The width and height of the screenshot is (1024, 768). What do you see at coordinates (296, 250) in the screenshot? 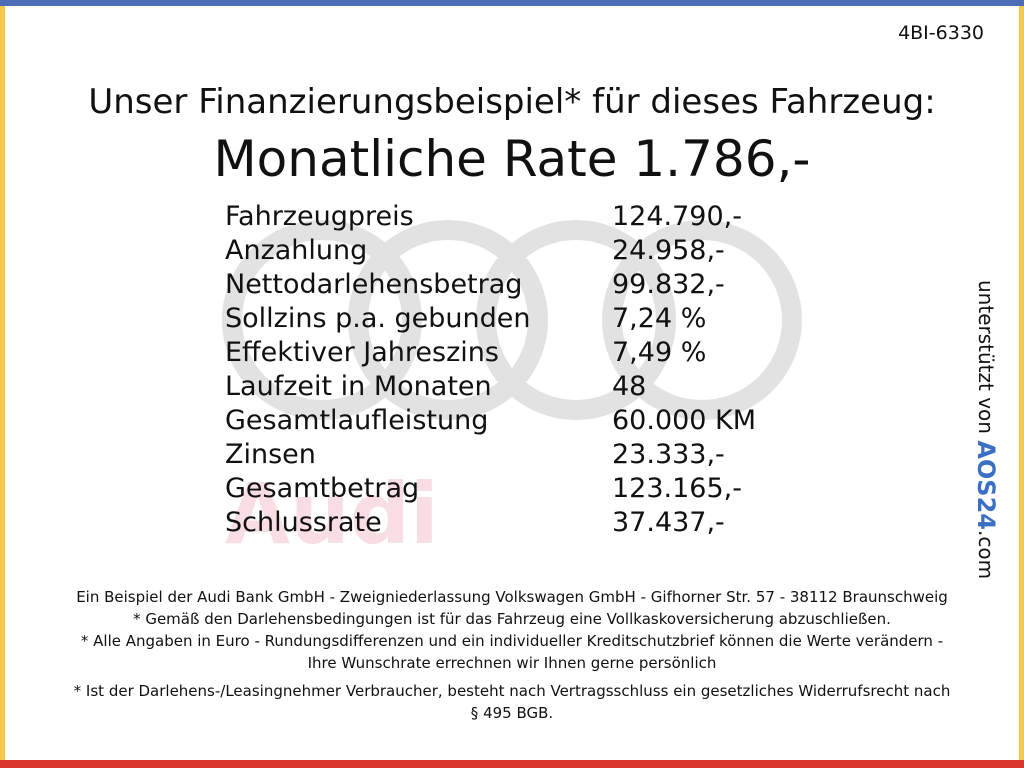
I see `row-label: Anzahlung` at bounding box center [296, 250].